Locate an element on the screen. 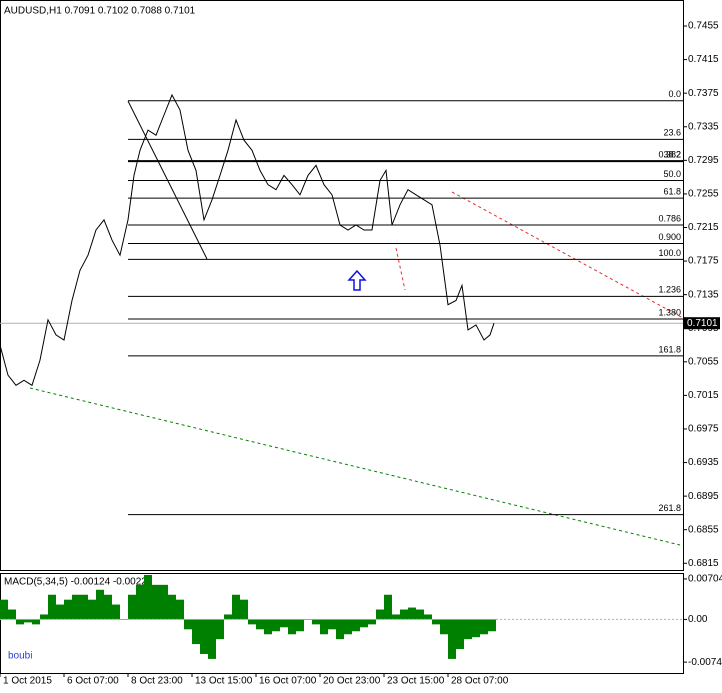 The height and width of the screenshot is (693, 722). arrow-up is located at coordinates (357, 280).